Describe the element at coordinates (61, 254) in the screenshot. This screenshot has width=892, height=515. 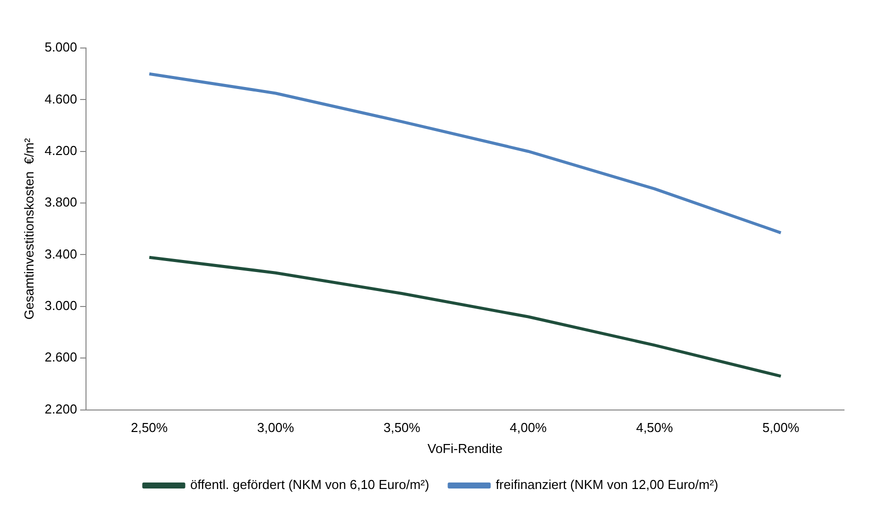
I see `y-tick-label: 3.400` at that location.